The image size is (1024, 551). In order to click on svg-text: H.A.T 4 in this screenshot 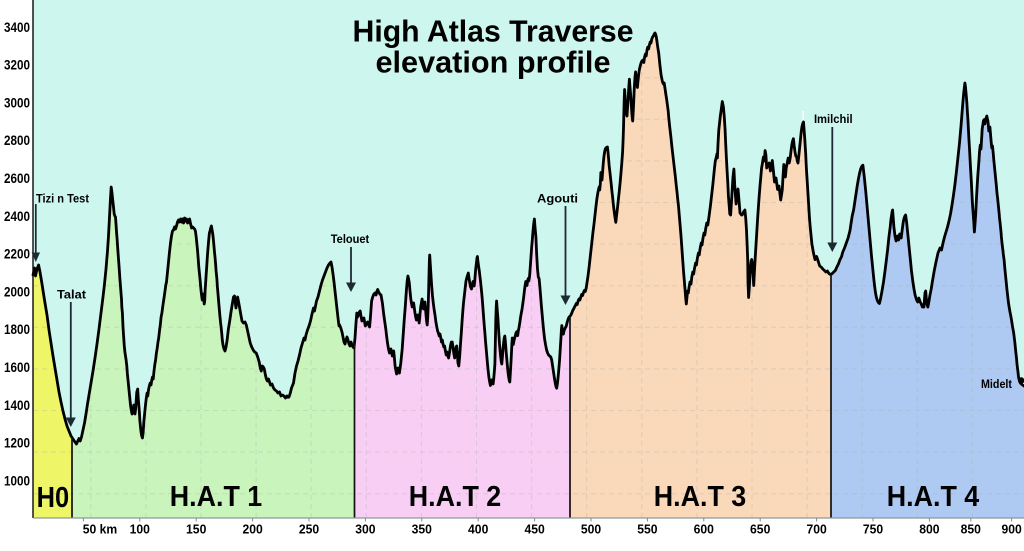, I will do `click(933, 497)`.